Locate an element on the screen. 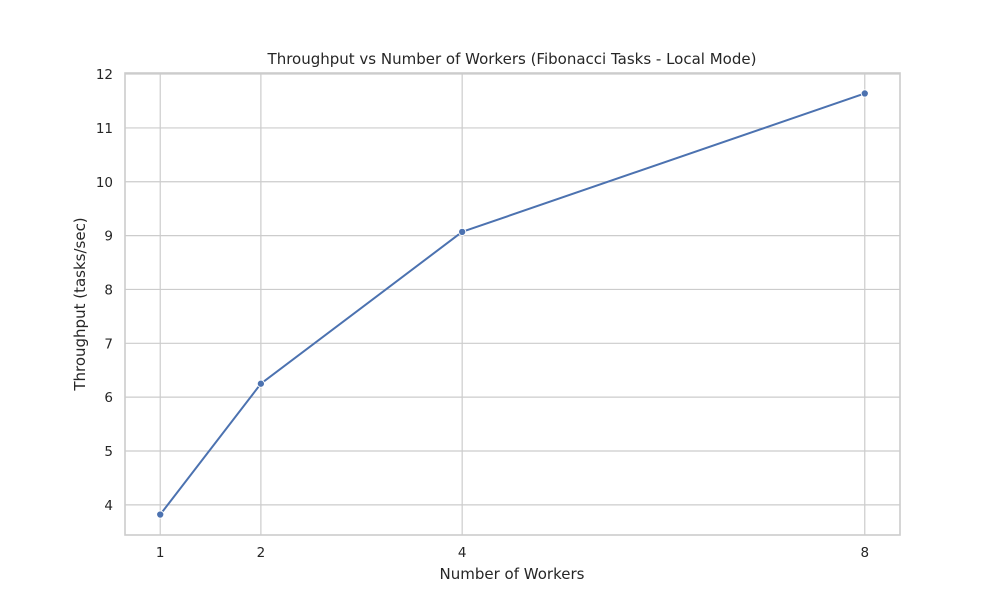 This screenshot has width=1000, height=600. y-tick-label: 8 is located at coordinates (108, 290).